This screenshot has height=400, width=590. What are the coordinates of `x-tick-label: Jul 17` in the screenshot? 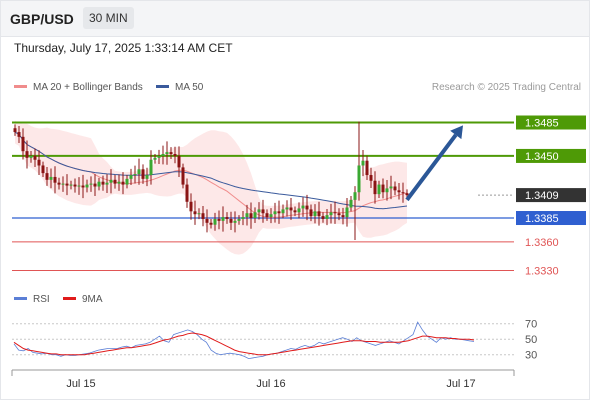 It's located at (460, 384).